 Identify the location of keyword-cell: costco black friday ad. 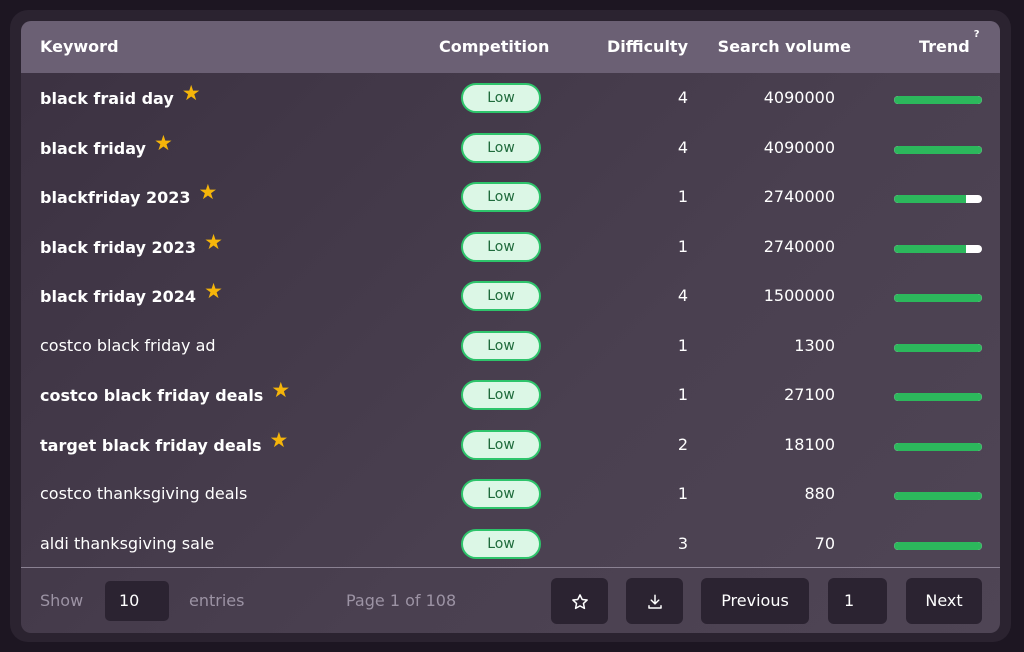
(128, 346).